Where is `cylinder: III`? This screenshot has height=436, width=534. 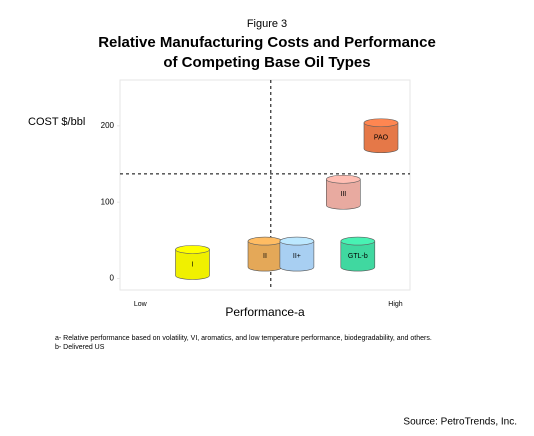 cylinder: III is located at coordinates (343, 192).